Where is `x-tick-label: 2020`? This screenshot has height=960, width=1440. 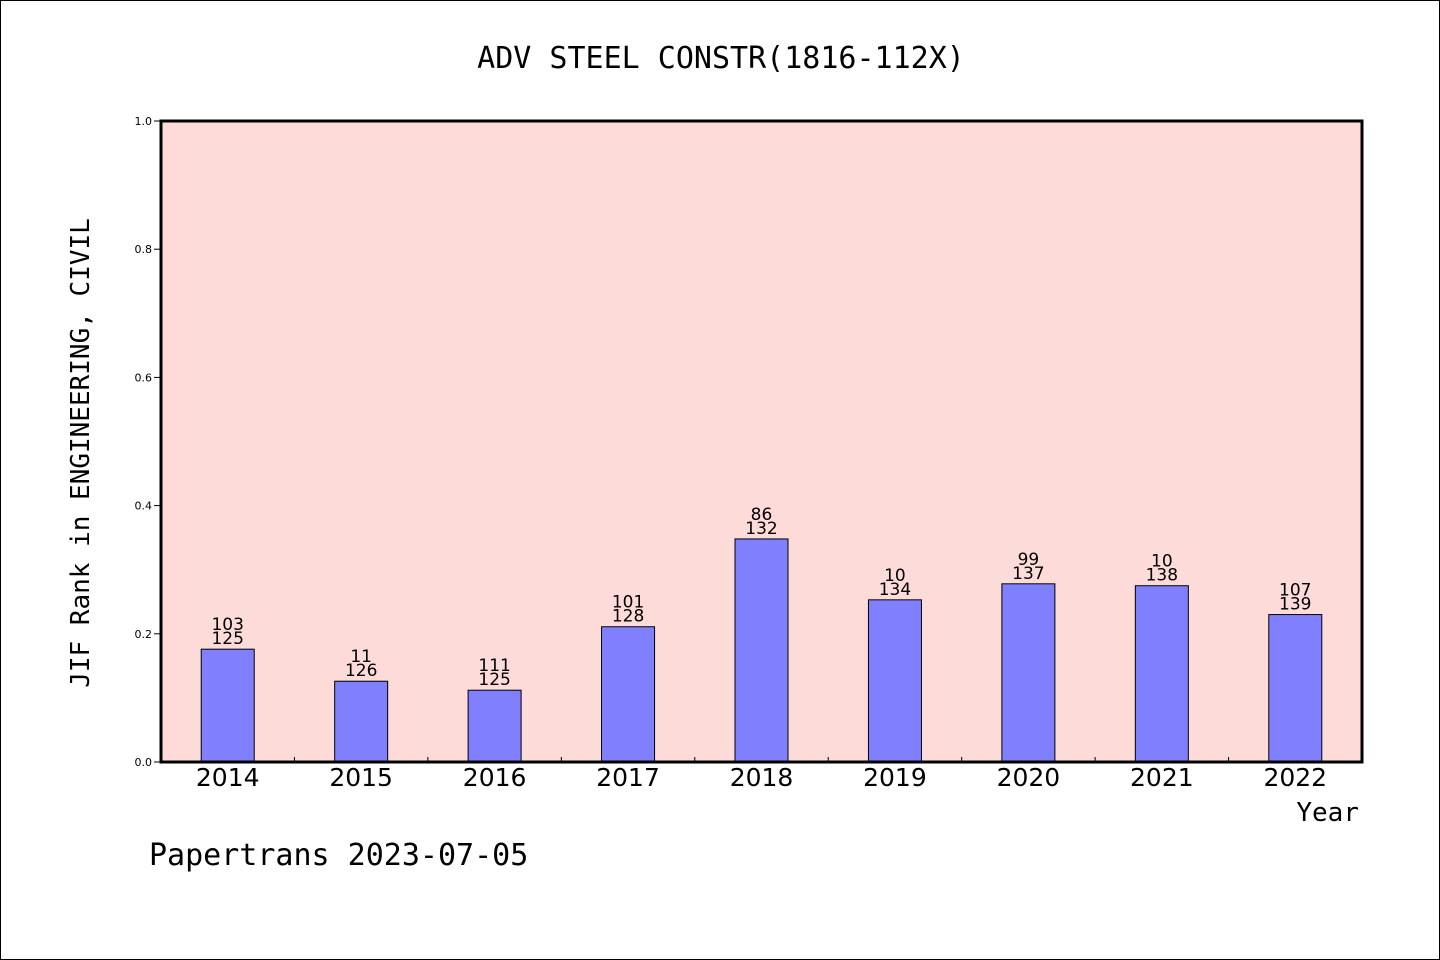 x-tick-label: 2020 is located at coordinates (1029, 777).